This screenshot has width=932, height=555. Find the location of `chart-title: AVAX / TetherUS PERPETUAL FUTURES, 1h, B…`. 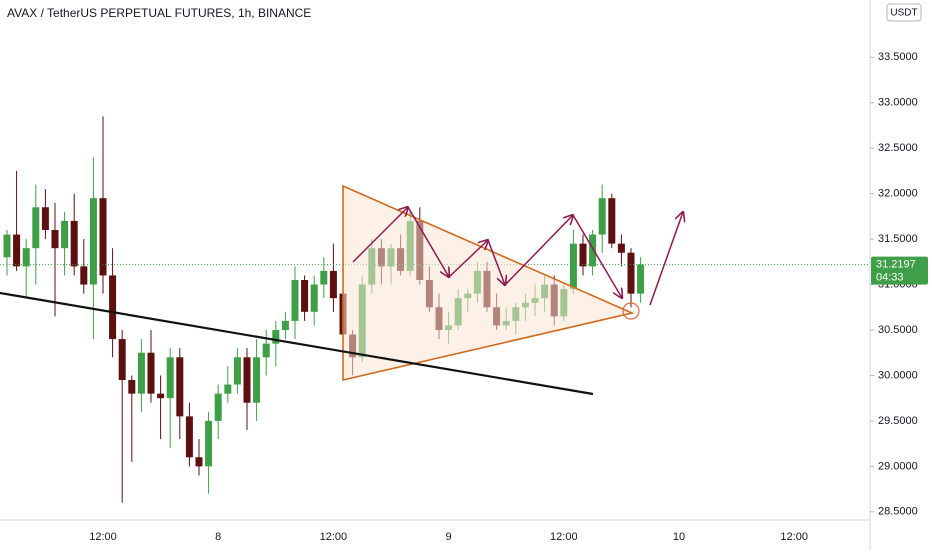

chart-title: AVAX / TetherUS PERPETUAL FUTURES, 1h, B… is located at coordinates (159, 13).